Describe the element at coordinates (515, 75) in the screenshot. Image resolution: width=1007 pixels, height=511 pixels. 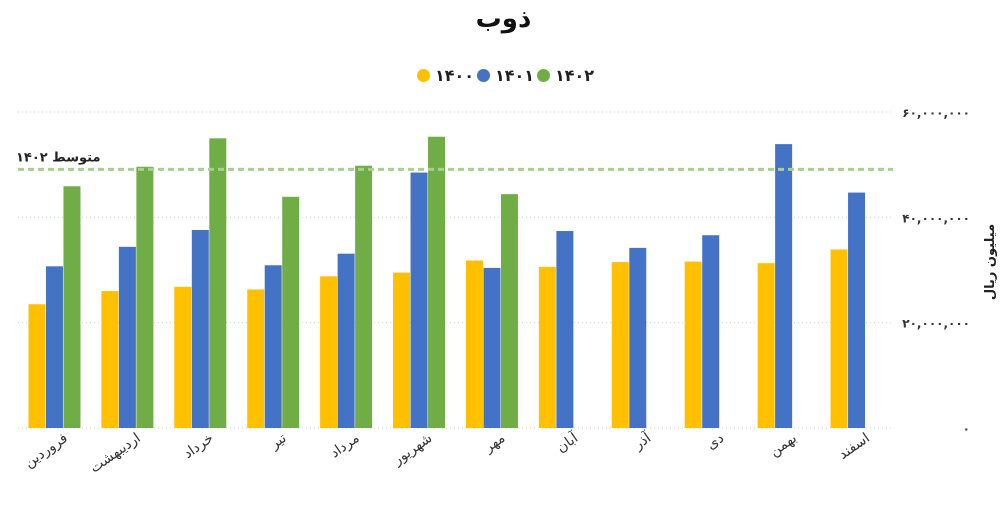
I see `legend-label-1401: ۱۴۰۱` at that location.